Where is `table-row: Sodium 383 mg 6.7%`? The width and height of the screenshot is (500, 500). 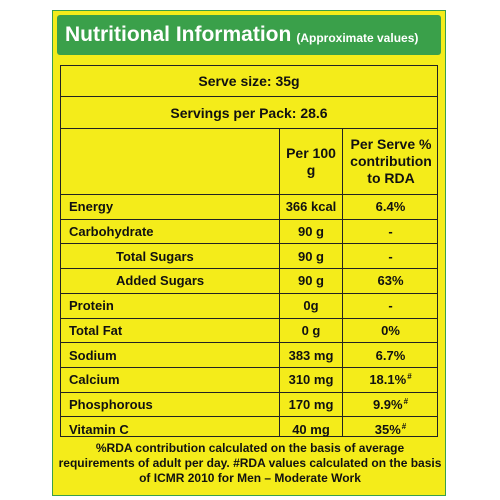
table-row: Sodium 383 mg 6.7% is located at coordinates (249, 354).